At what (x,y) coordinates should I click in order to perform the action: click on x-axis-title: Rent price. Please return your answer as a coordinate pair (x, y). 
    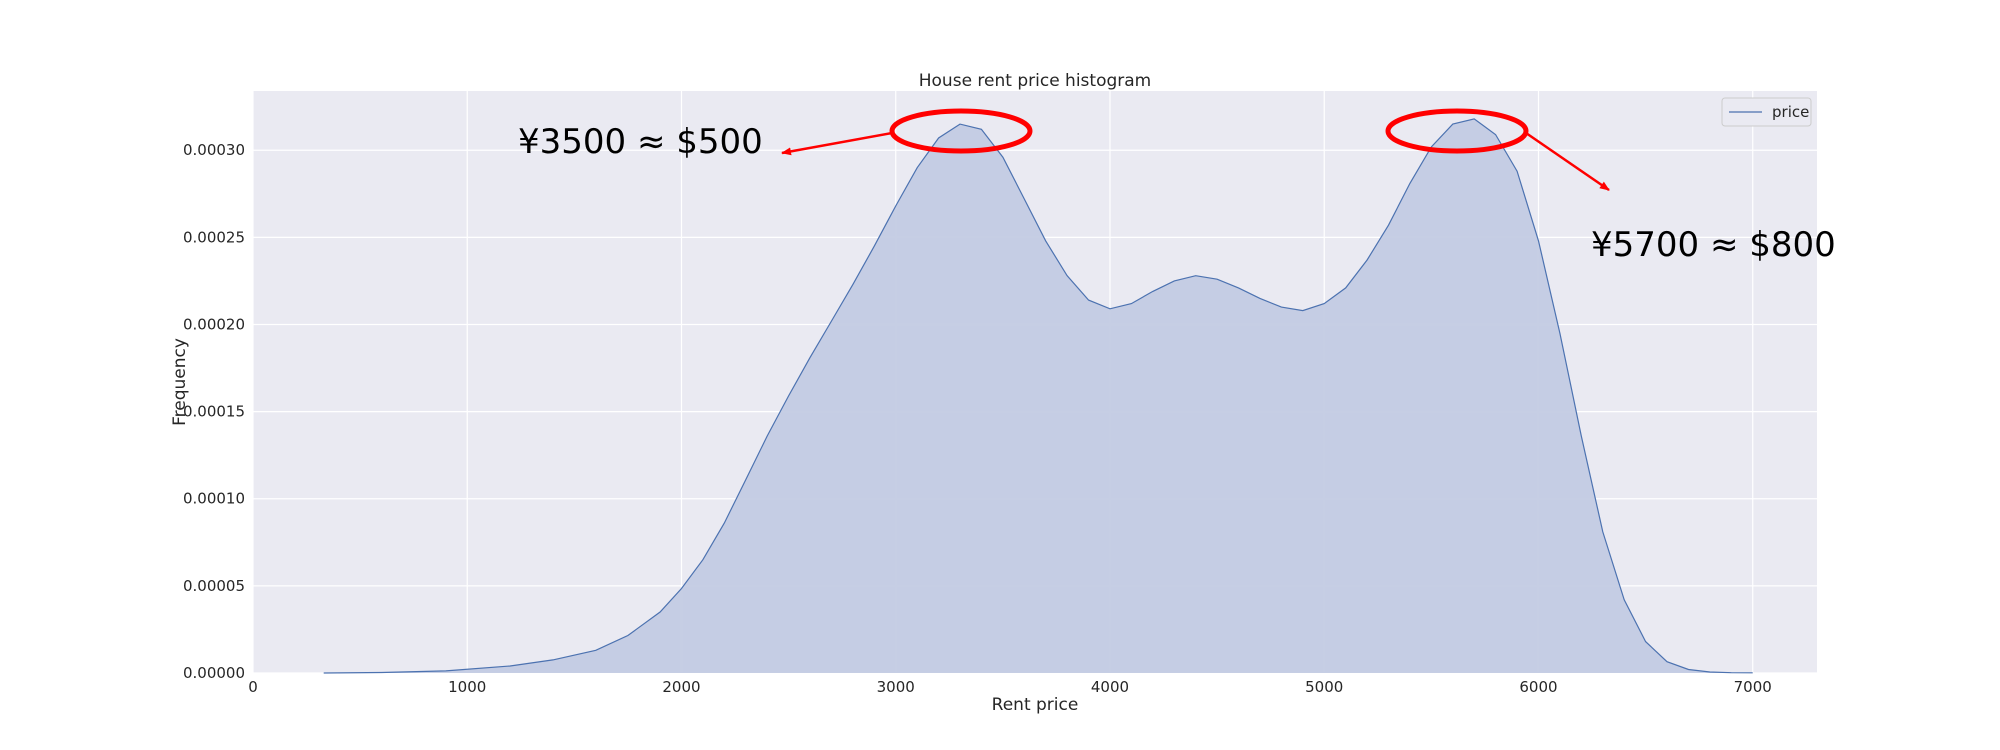
    Looking at the image, I should click on (1035, 705).